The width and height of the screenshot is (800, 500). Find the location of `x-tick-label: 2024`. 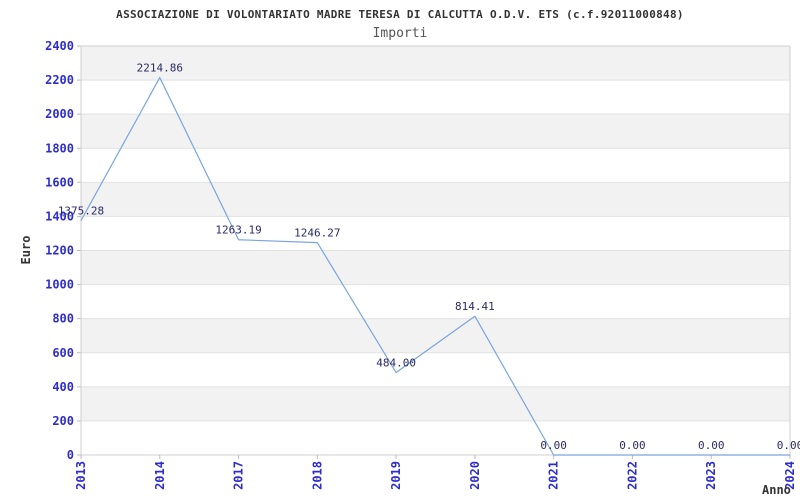

x-tick-label: 2024 is located at coordinates (790, 475).